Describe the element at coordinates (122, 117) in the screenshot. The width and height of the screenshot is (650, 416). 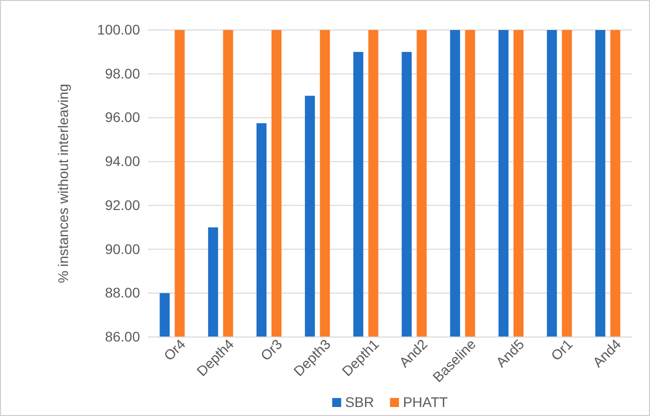
I see `y-tick-label: 96.00` at that location.